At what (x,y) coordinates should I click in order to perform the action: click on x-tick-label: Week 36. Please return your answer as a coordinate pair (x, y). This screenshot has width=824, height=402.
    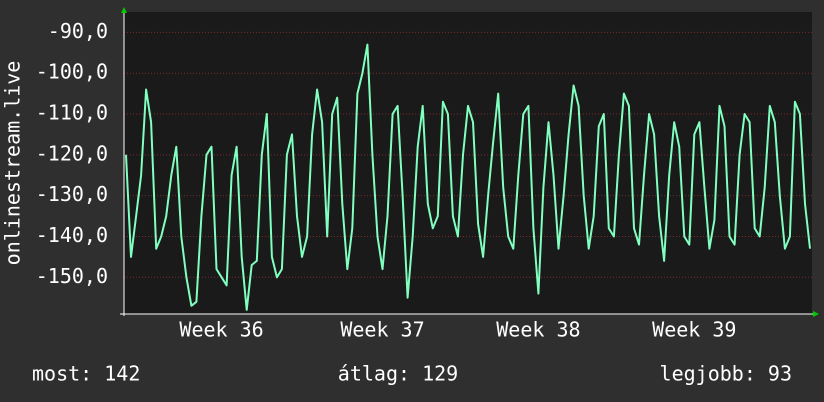
    Looking at the image, I should click on (221, 330).